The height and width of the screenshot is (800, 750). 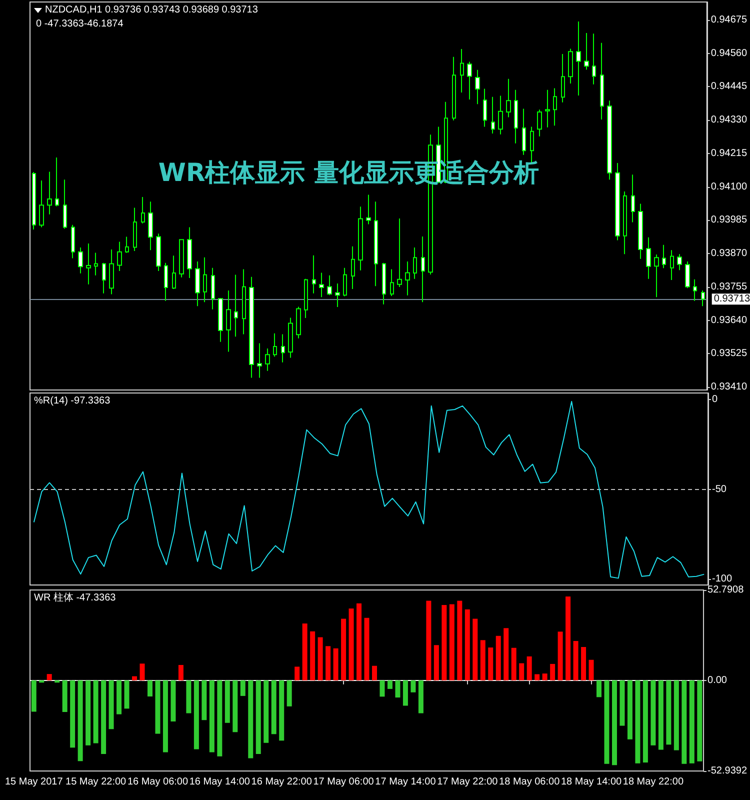 I want to click on y-tick-label: 0.94560, so click(x=729, y=53).